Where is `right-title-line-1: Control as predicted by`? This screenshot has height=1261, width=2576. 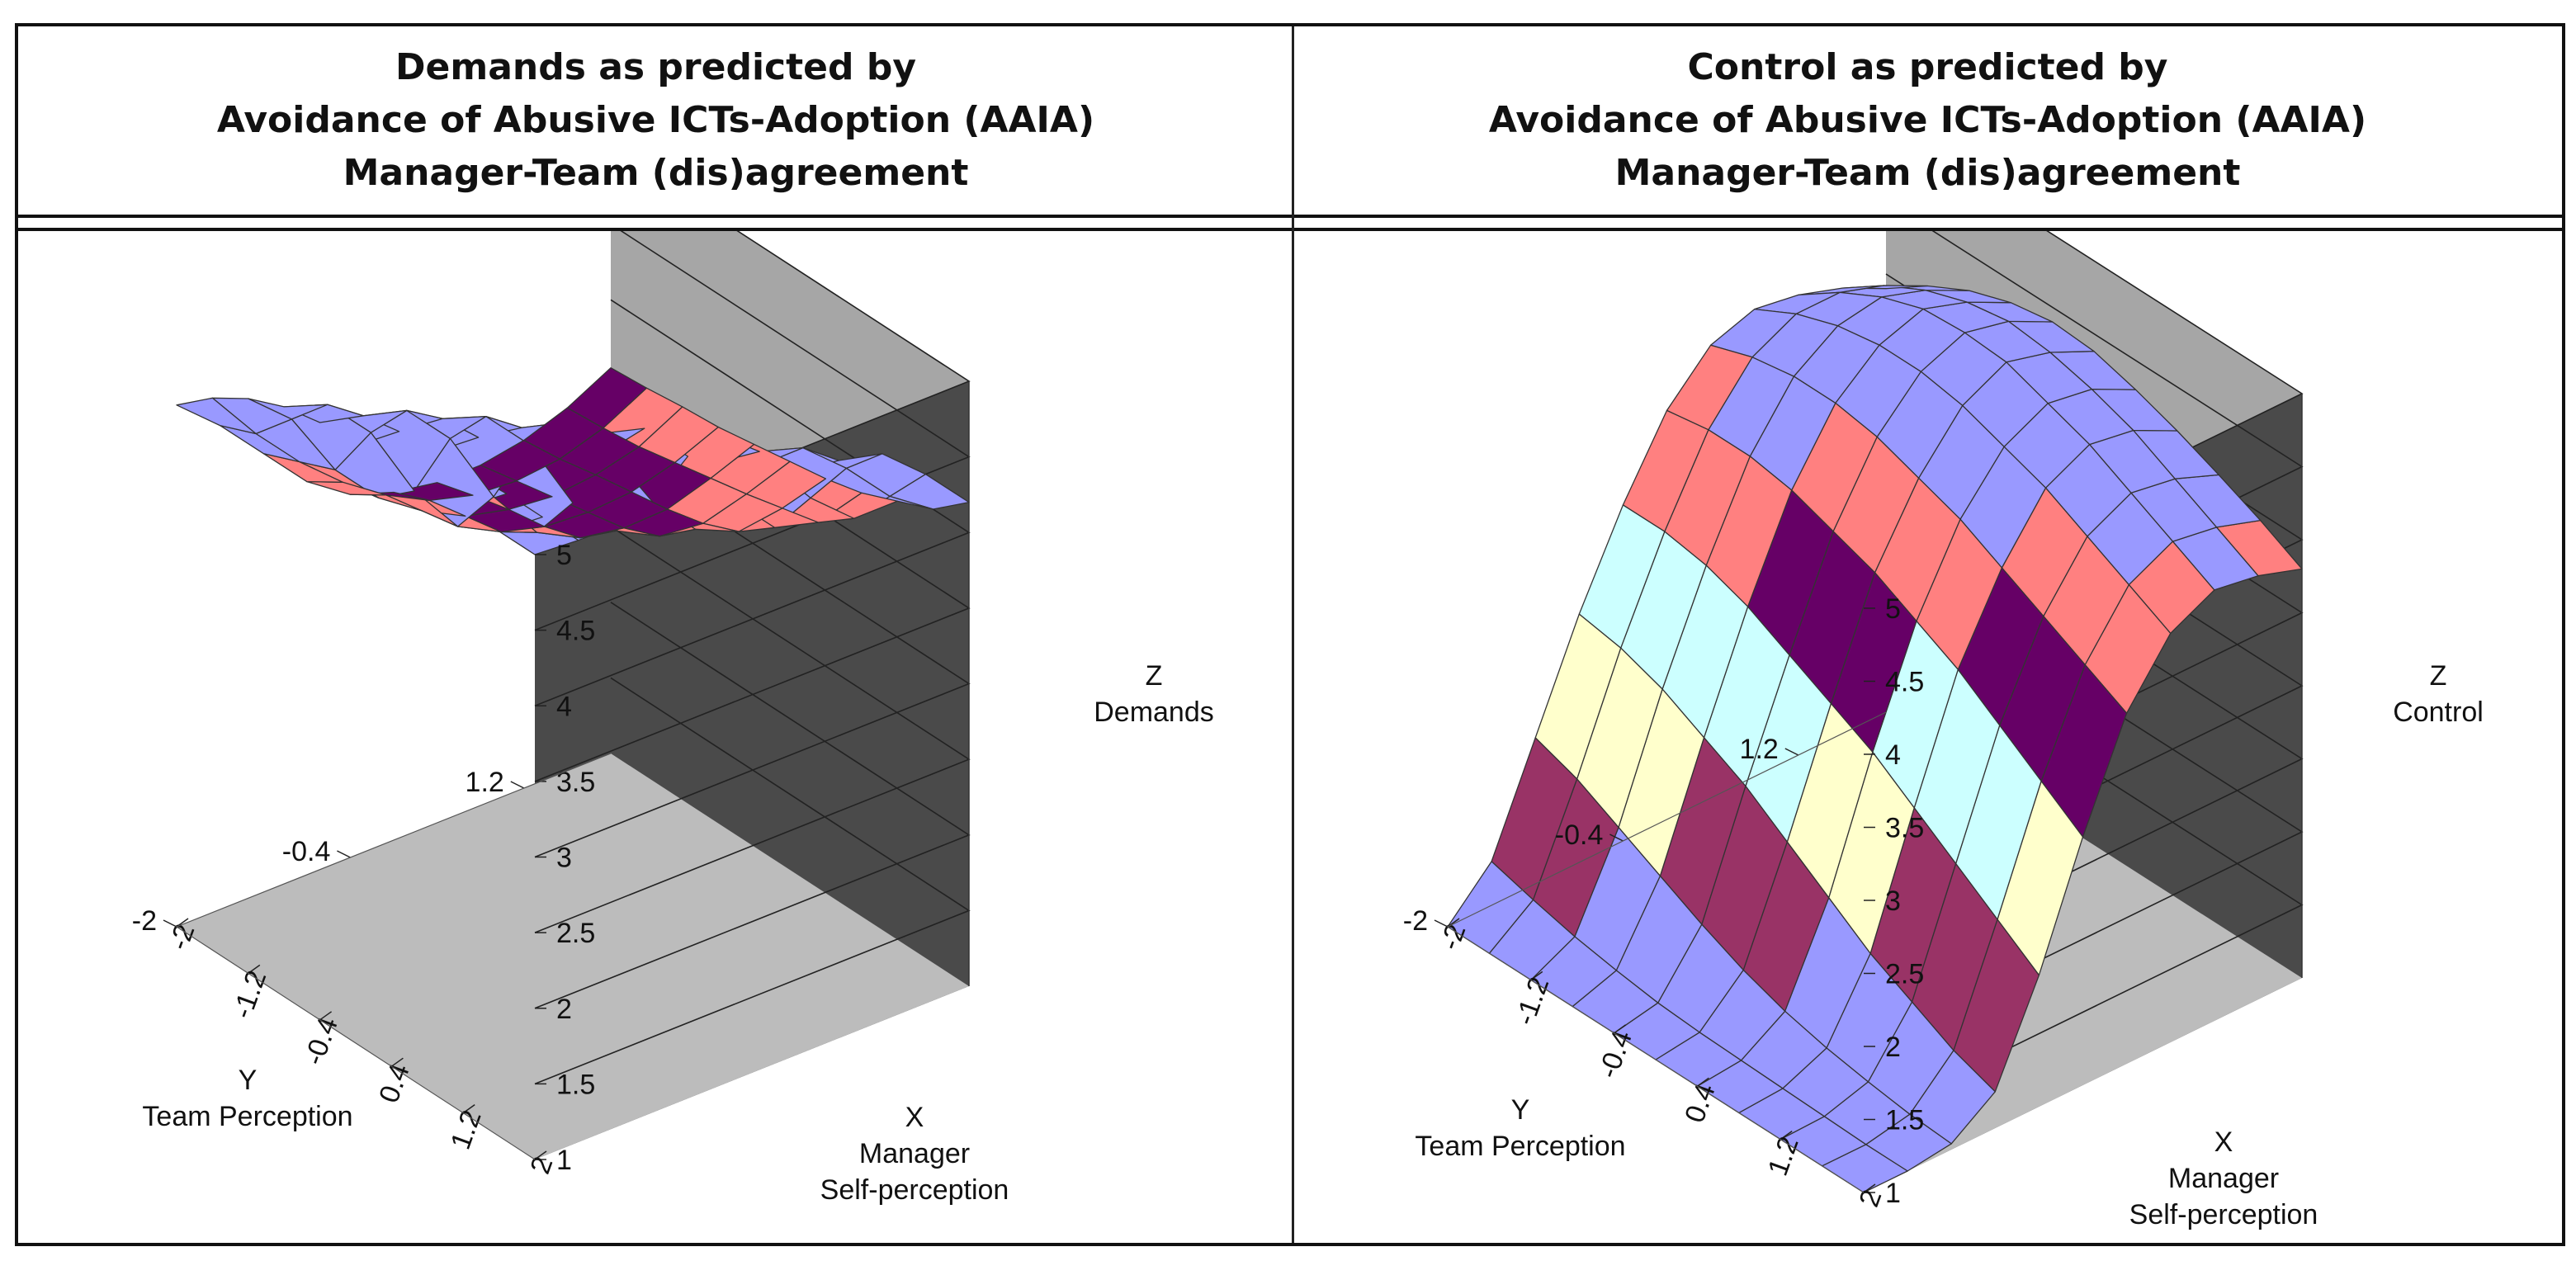
right-title-line-1: Control as predicted by is located at coordinates (1928, 67).